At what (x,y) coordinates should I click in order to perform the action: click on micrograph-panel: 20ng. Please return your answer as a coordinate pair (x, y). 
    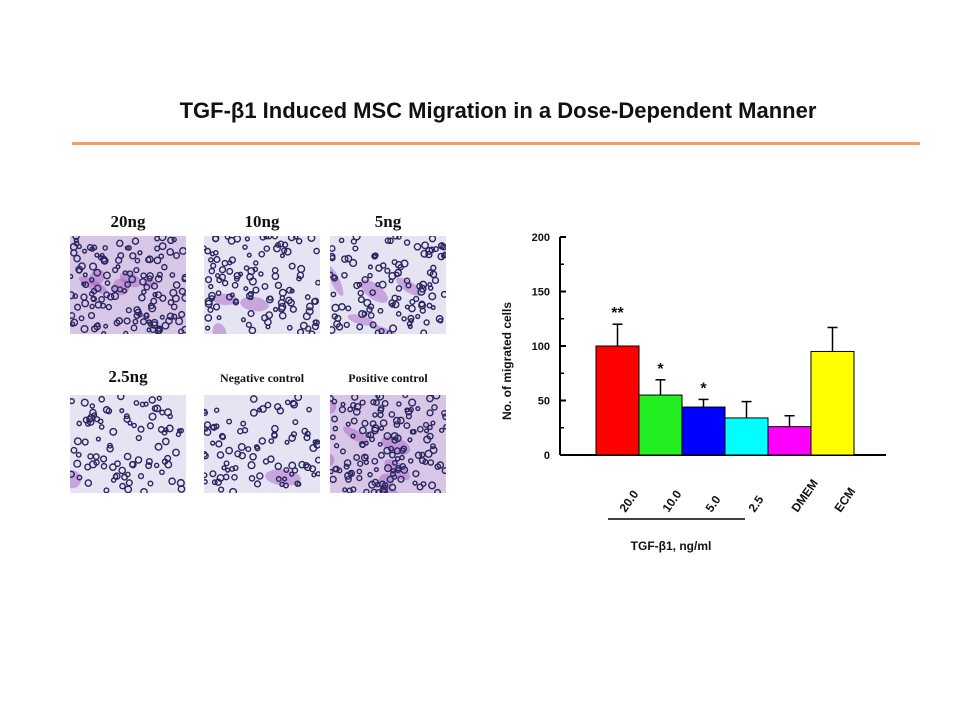
    Looking at the image, I should click on (128, 273).